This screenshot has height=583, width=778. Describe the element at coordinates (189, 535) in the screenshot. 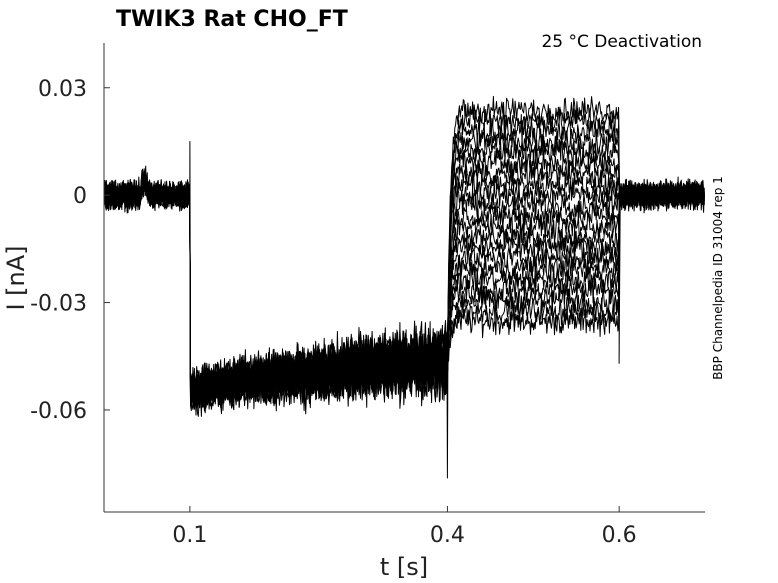

I see `x-tick-label: 0.1` at that location.